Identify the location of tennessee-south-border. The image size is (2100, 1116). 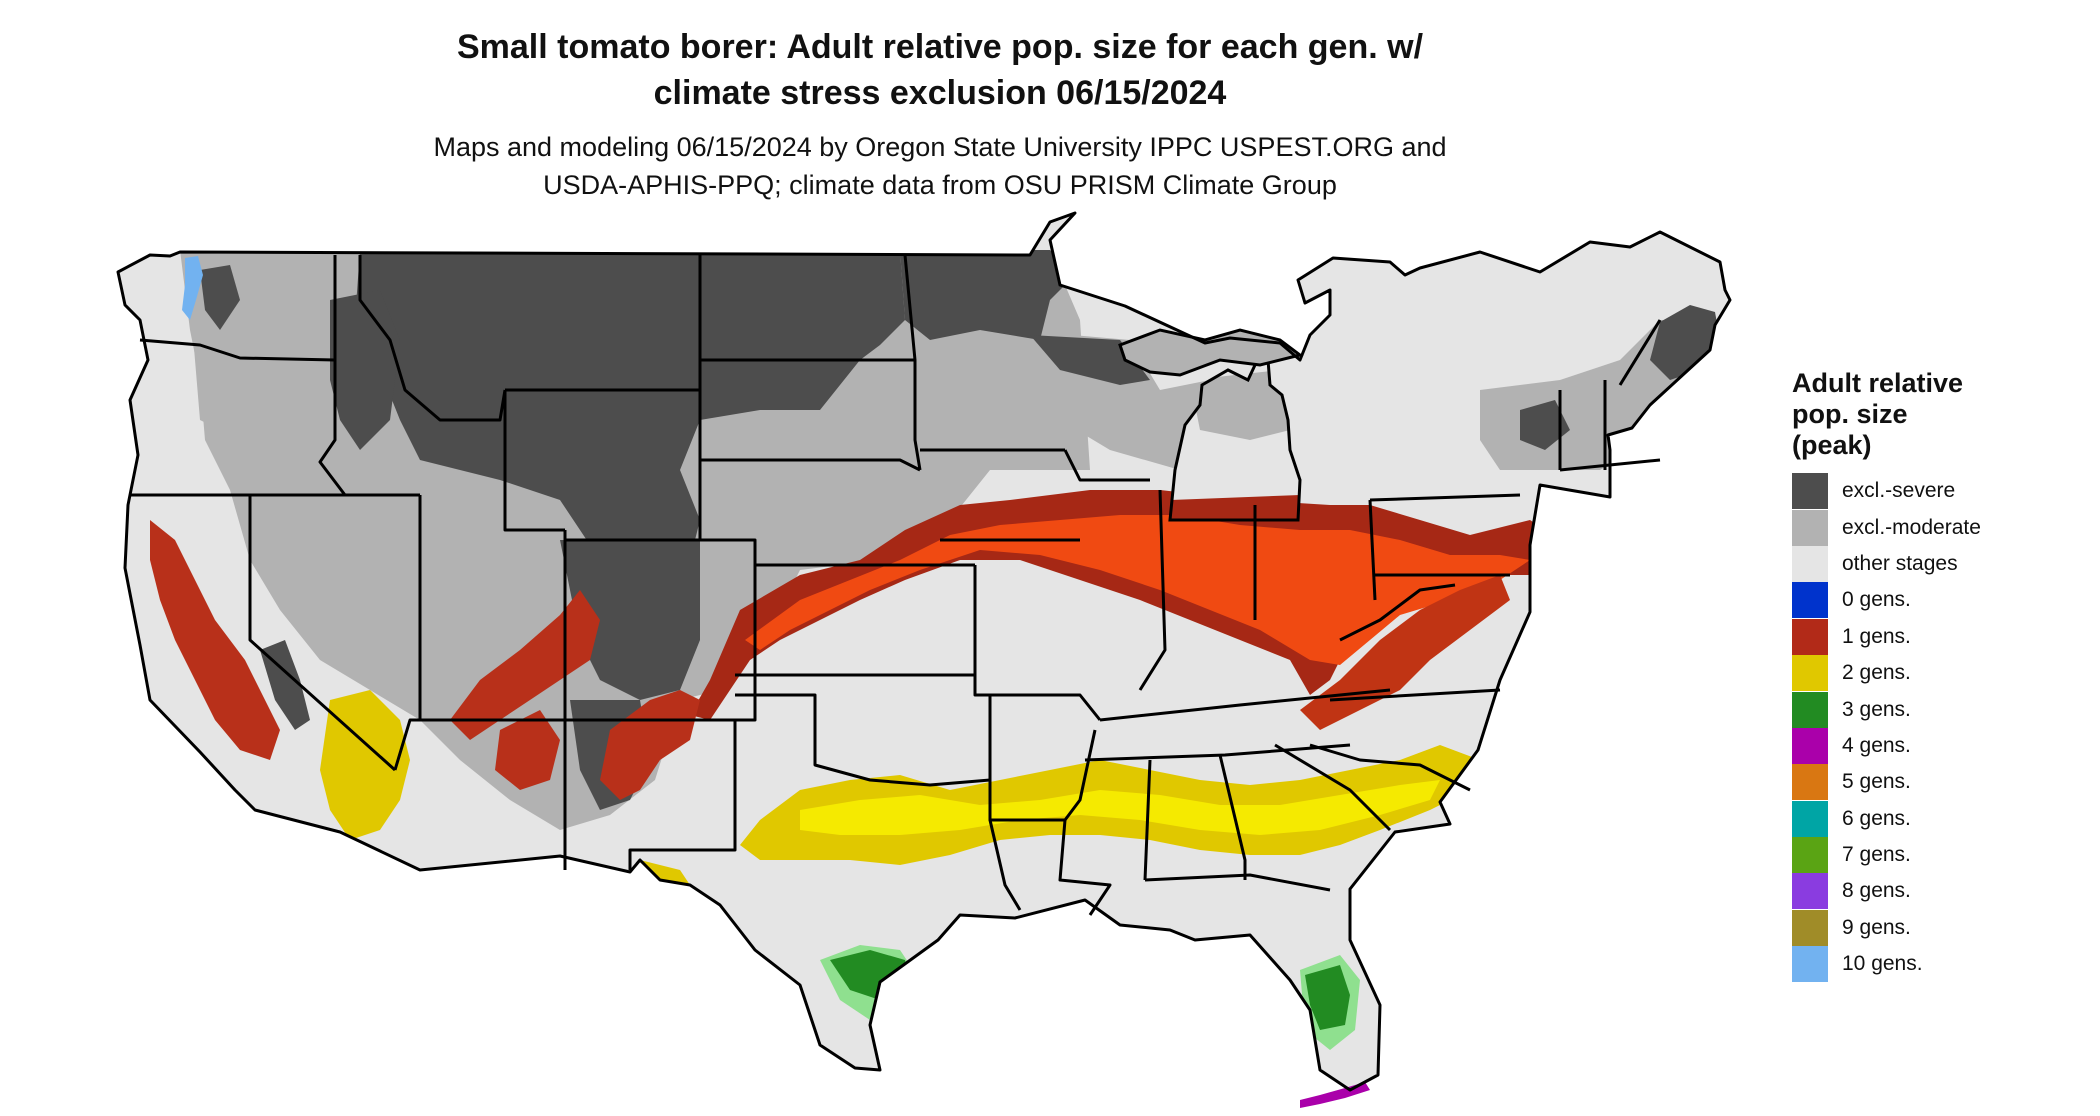
(1217, 752).